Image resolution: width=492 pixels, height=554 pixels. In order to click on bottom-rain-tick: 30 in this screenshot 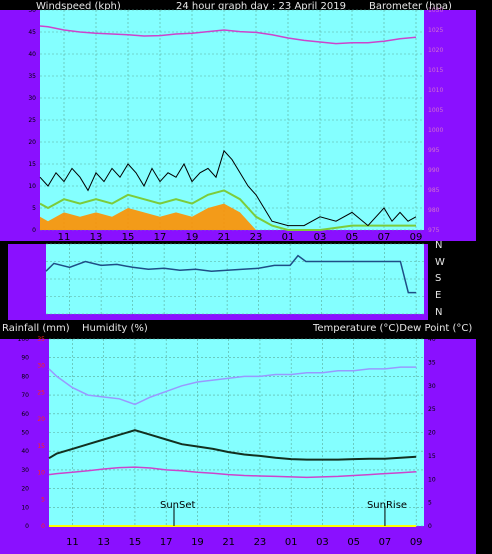, I will do `click(41, 366)`.